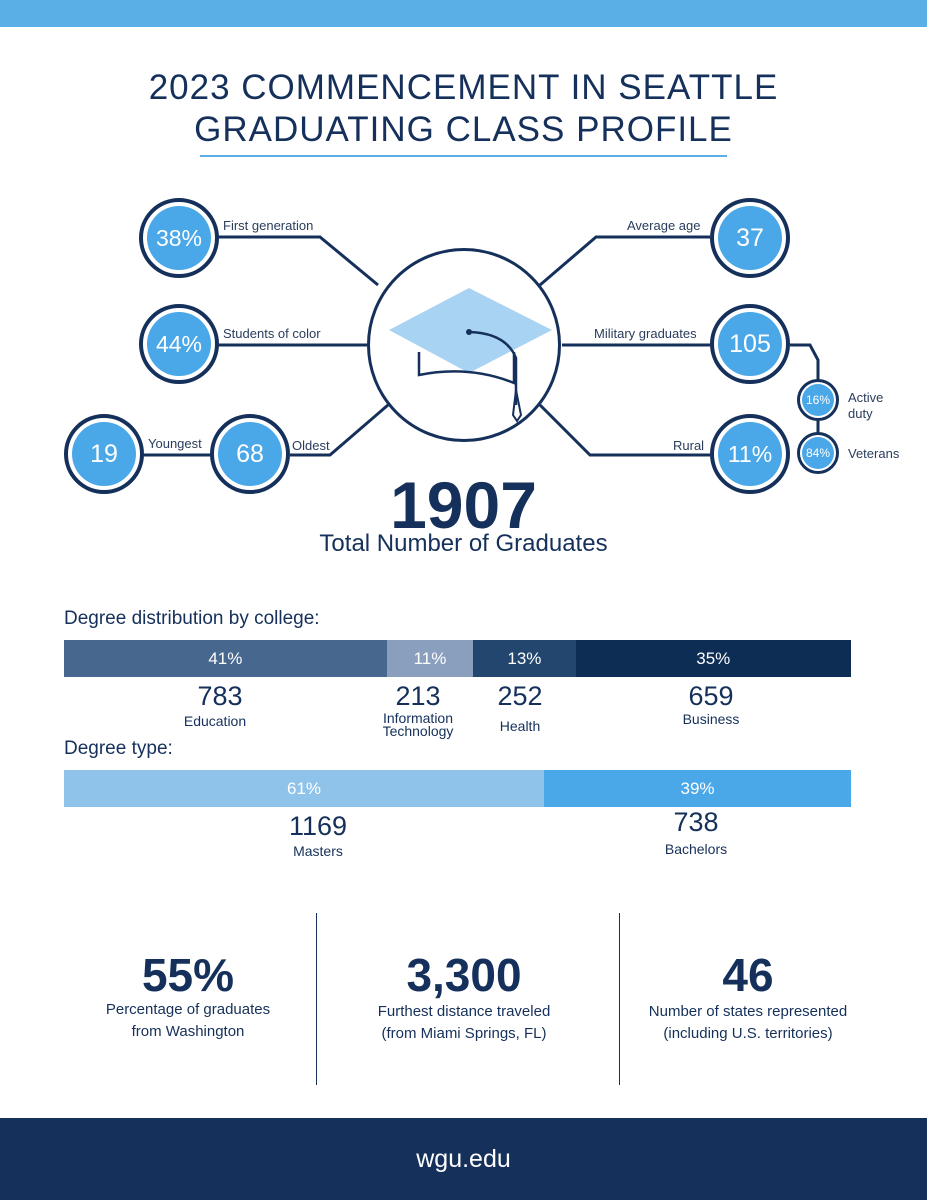  What do you see at coordinates (463, 13) in the screenshot?
I see `top-accent-bar` at bounding box center [463, 13].